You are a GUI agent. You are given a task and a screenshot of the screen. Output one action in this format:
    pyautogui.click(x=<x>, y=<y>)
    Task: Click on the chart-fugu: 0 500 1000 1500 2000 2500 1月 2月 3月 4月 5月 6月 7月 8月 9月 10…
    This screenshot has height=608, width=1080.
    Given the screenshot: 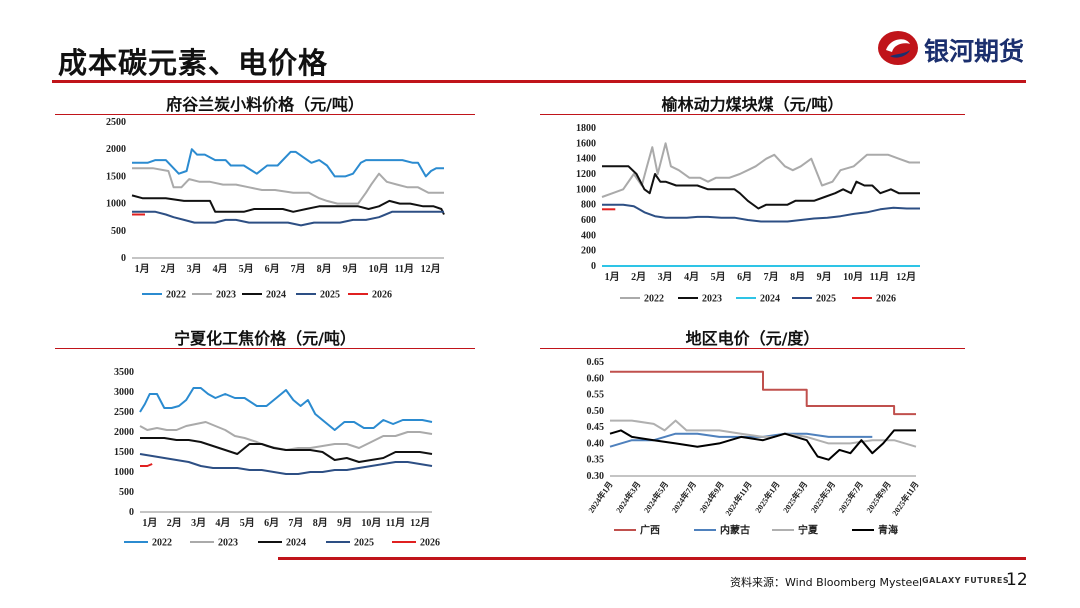 What is the action you would take?
    pyautogui.click(x=275, y=209)
    